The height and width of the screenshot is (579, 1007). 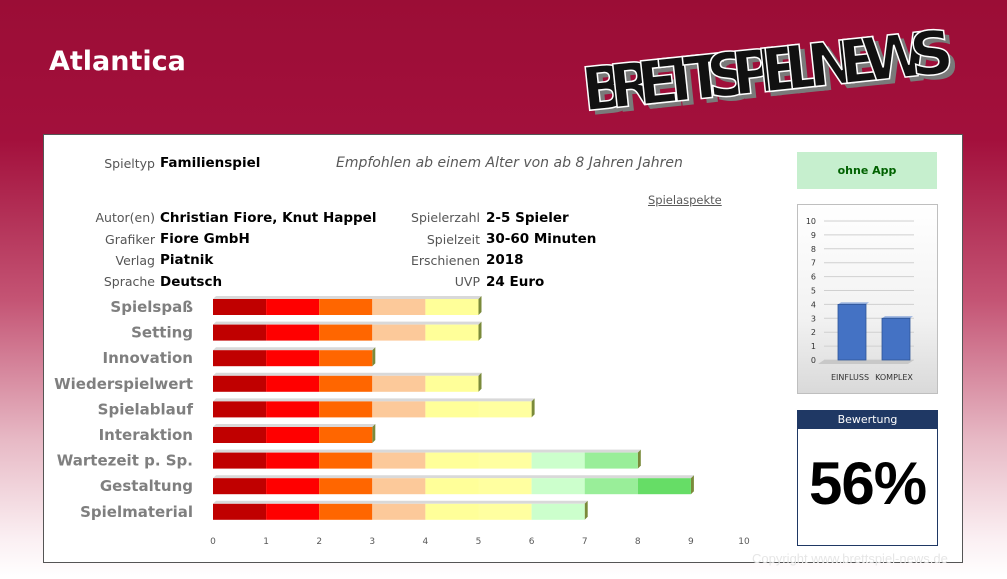 What do you see at coordinates (372, 542) in the screenshot?
I see `x-tick-label: 3` at bounding box center [372, 542].